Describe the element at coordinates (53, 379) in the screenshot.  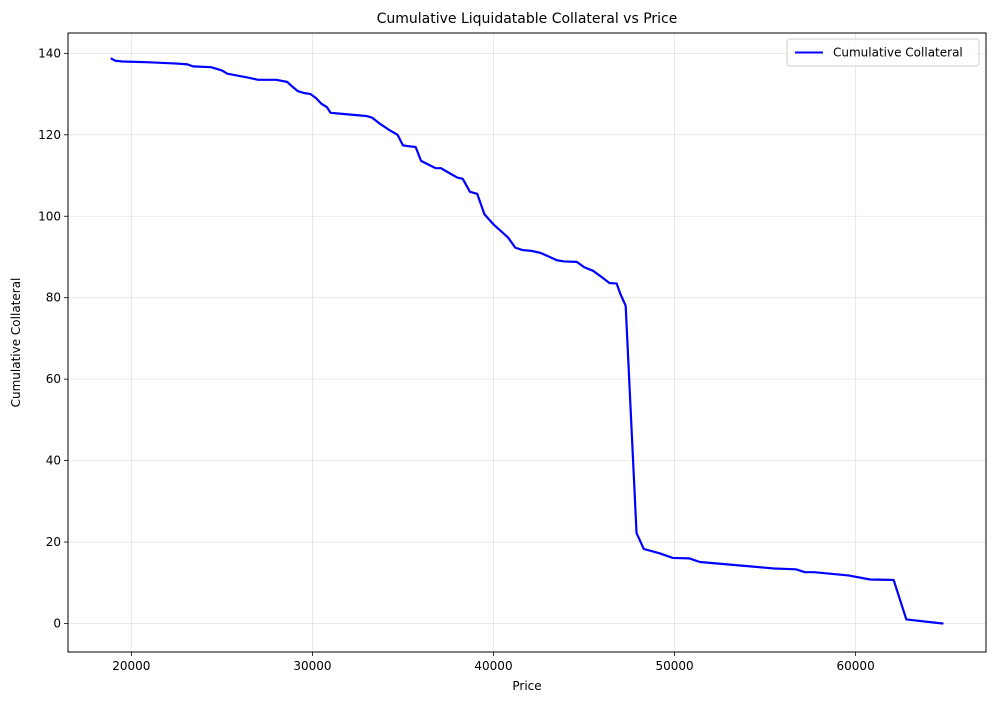
I see `y-tick-label: 60` at that location.